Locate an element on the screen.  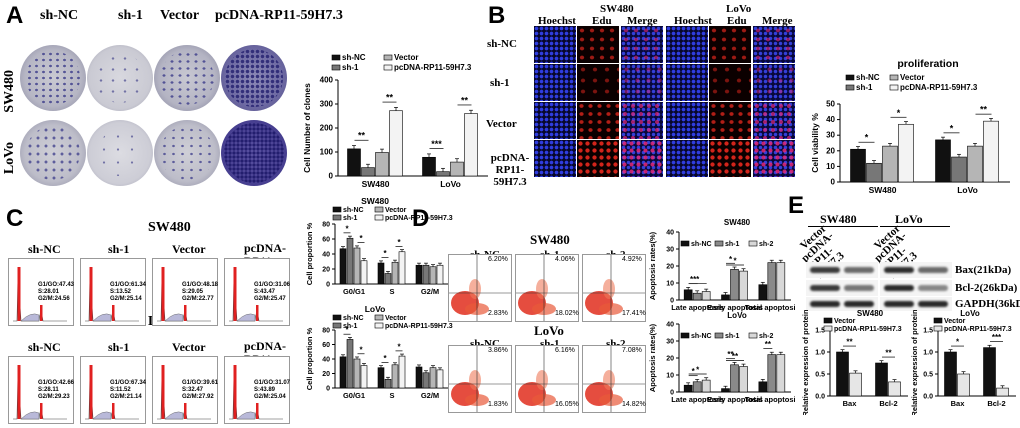
histogram-plot is located at coordinates (184, 294).